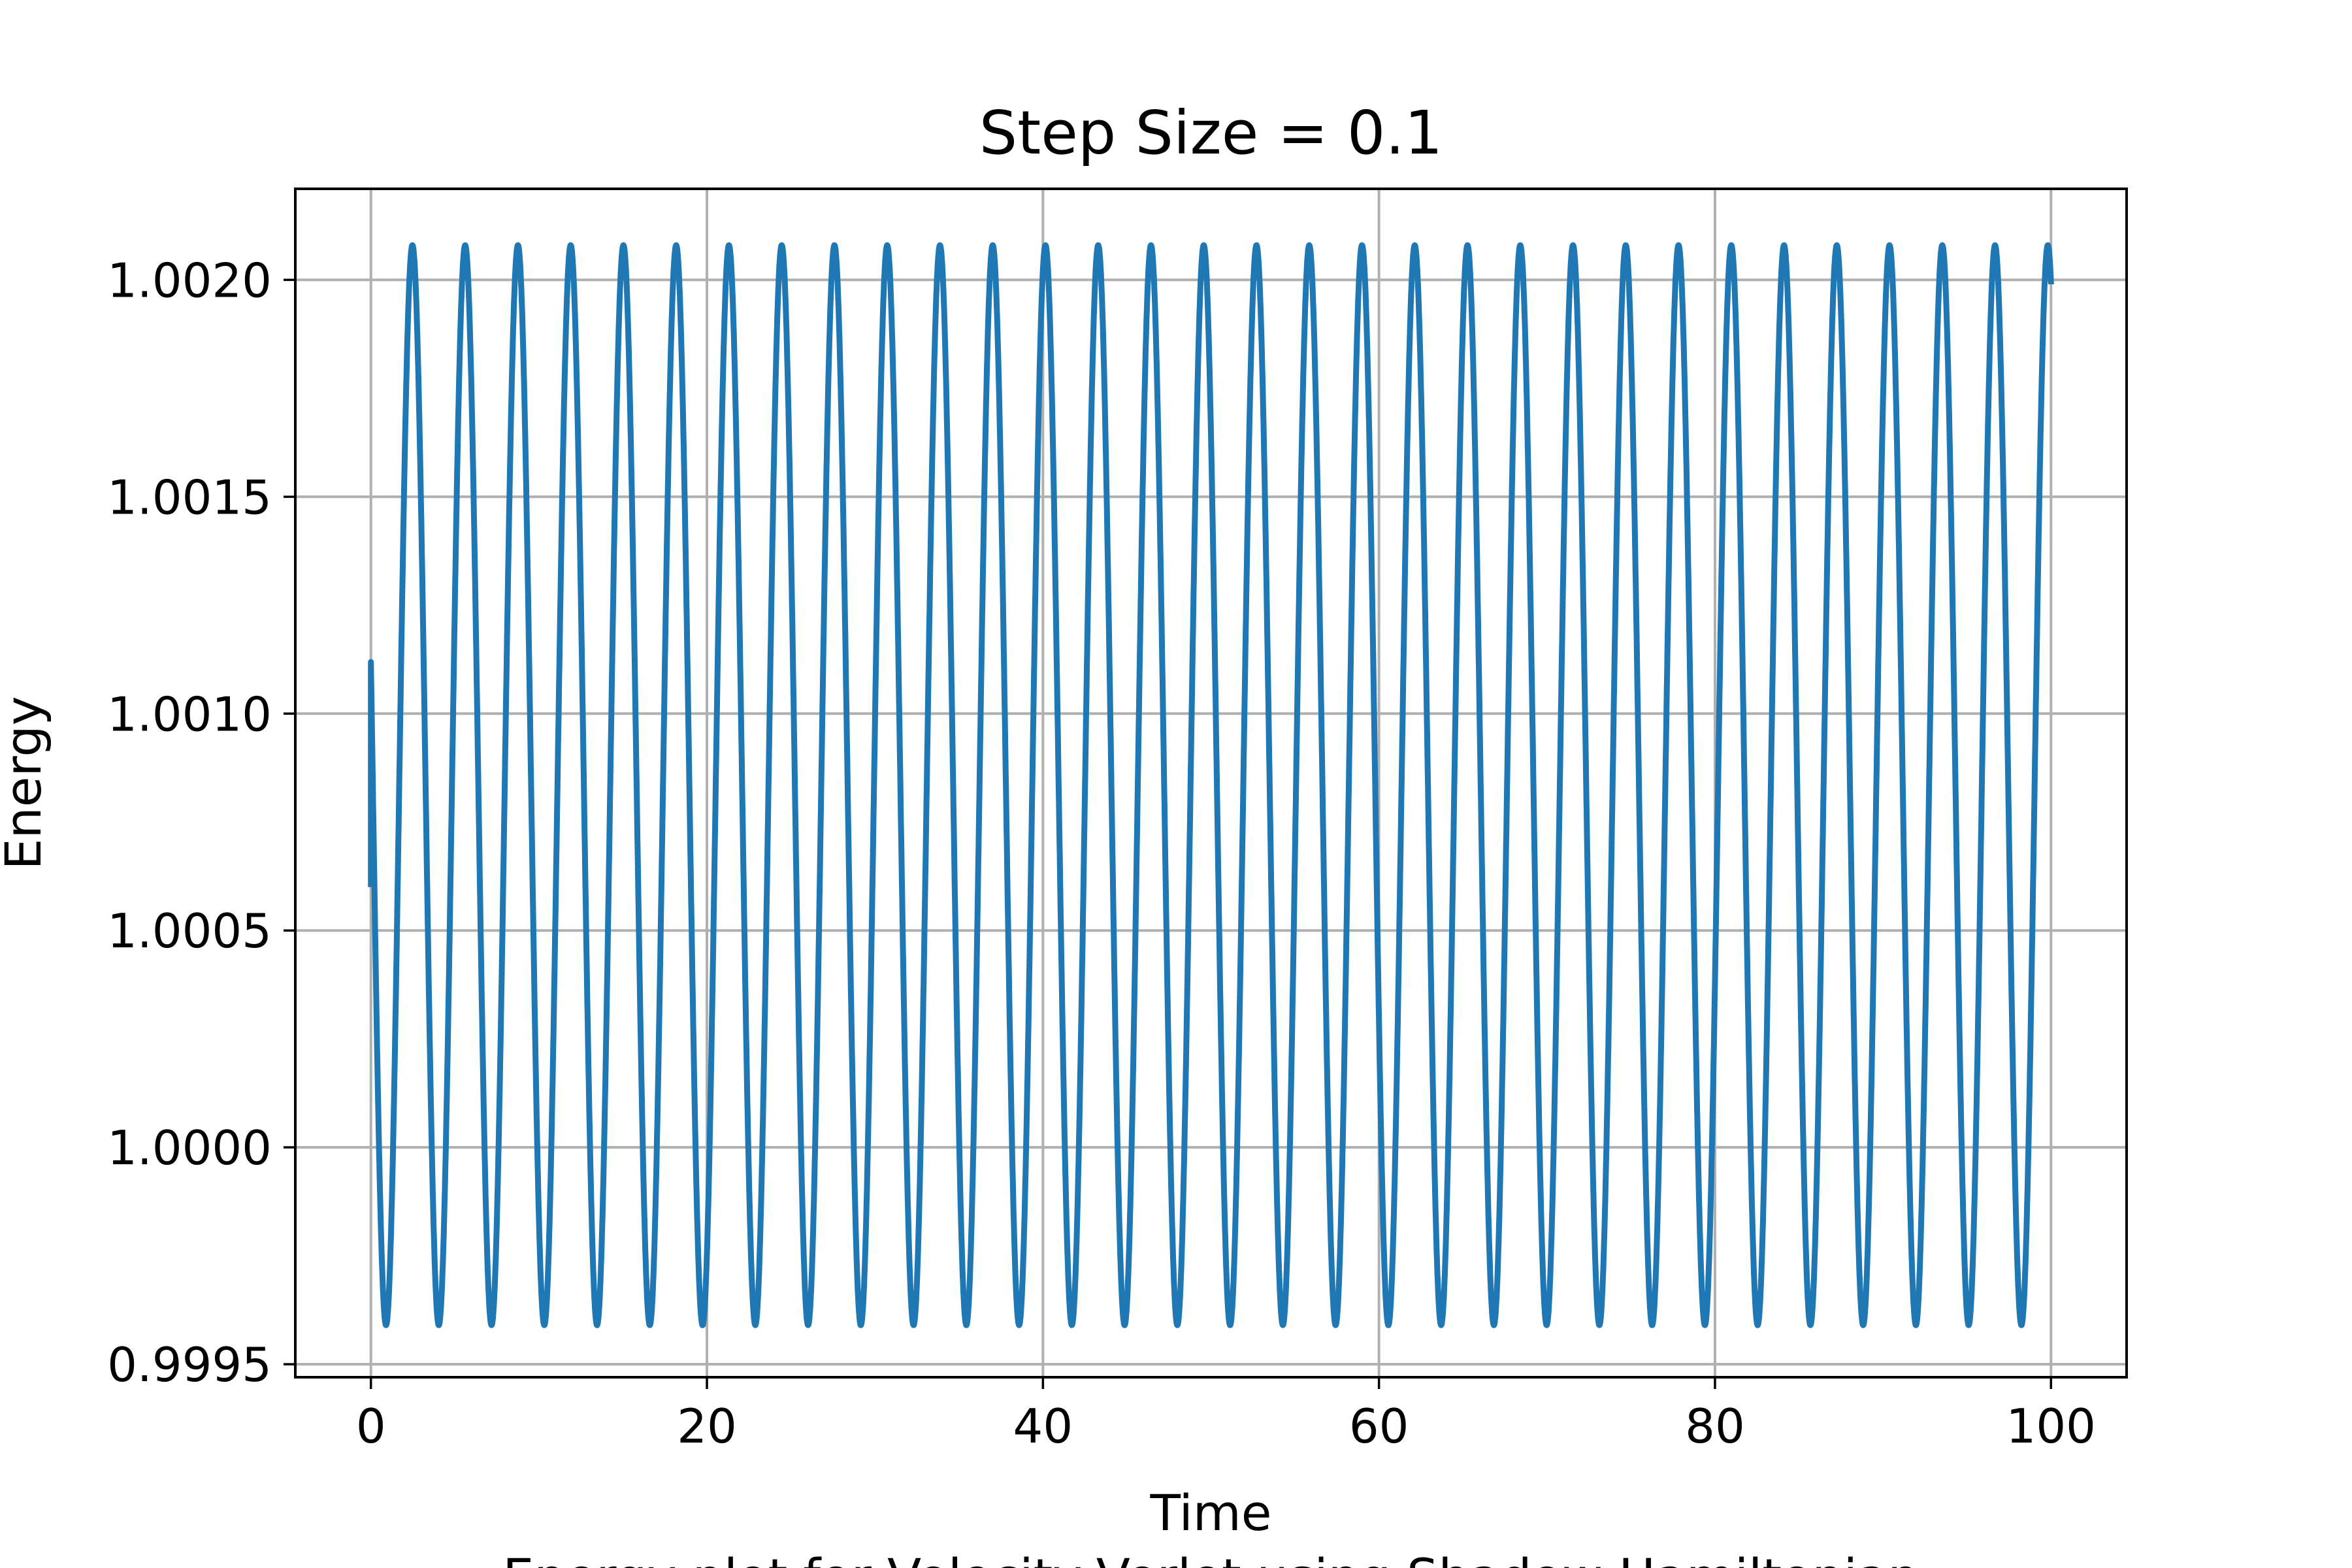 This screenshot has height=1568, width=2352. I want to click on y-tick-label-1.0010: 1.0010, so click(189, 714).